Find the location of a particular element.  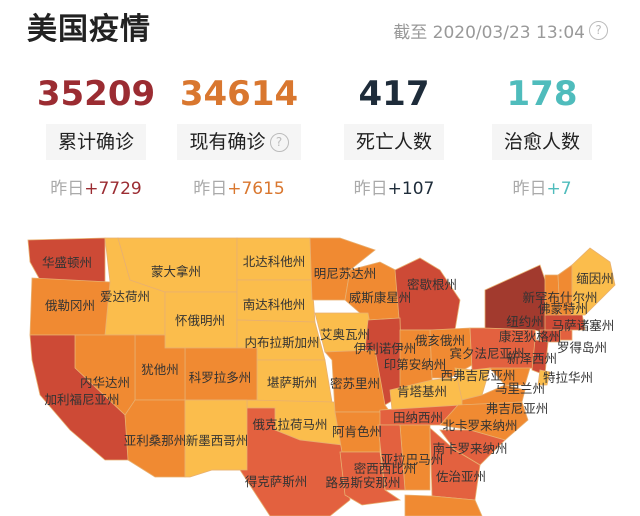

stat-label: 死亡人数 is located at coordinates (393, 142).